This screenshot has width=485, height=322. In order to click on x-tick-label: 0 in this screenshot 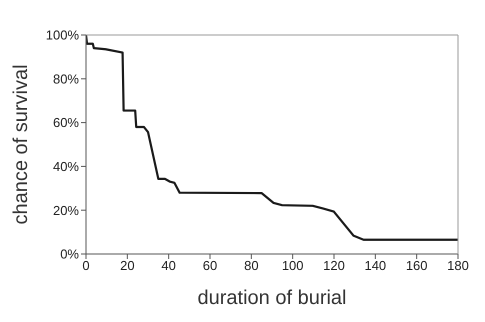, I will do `click(86, 266)`.